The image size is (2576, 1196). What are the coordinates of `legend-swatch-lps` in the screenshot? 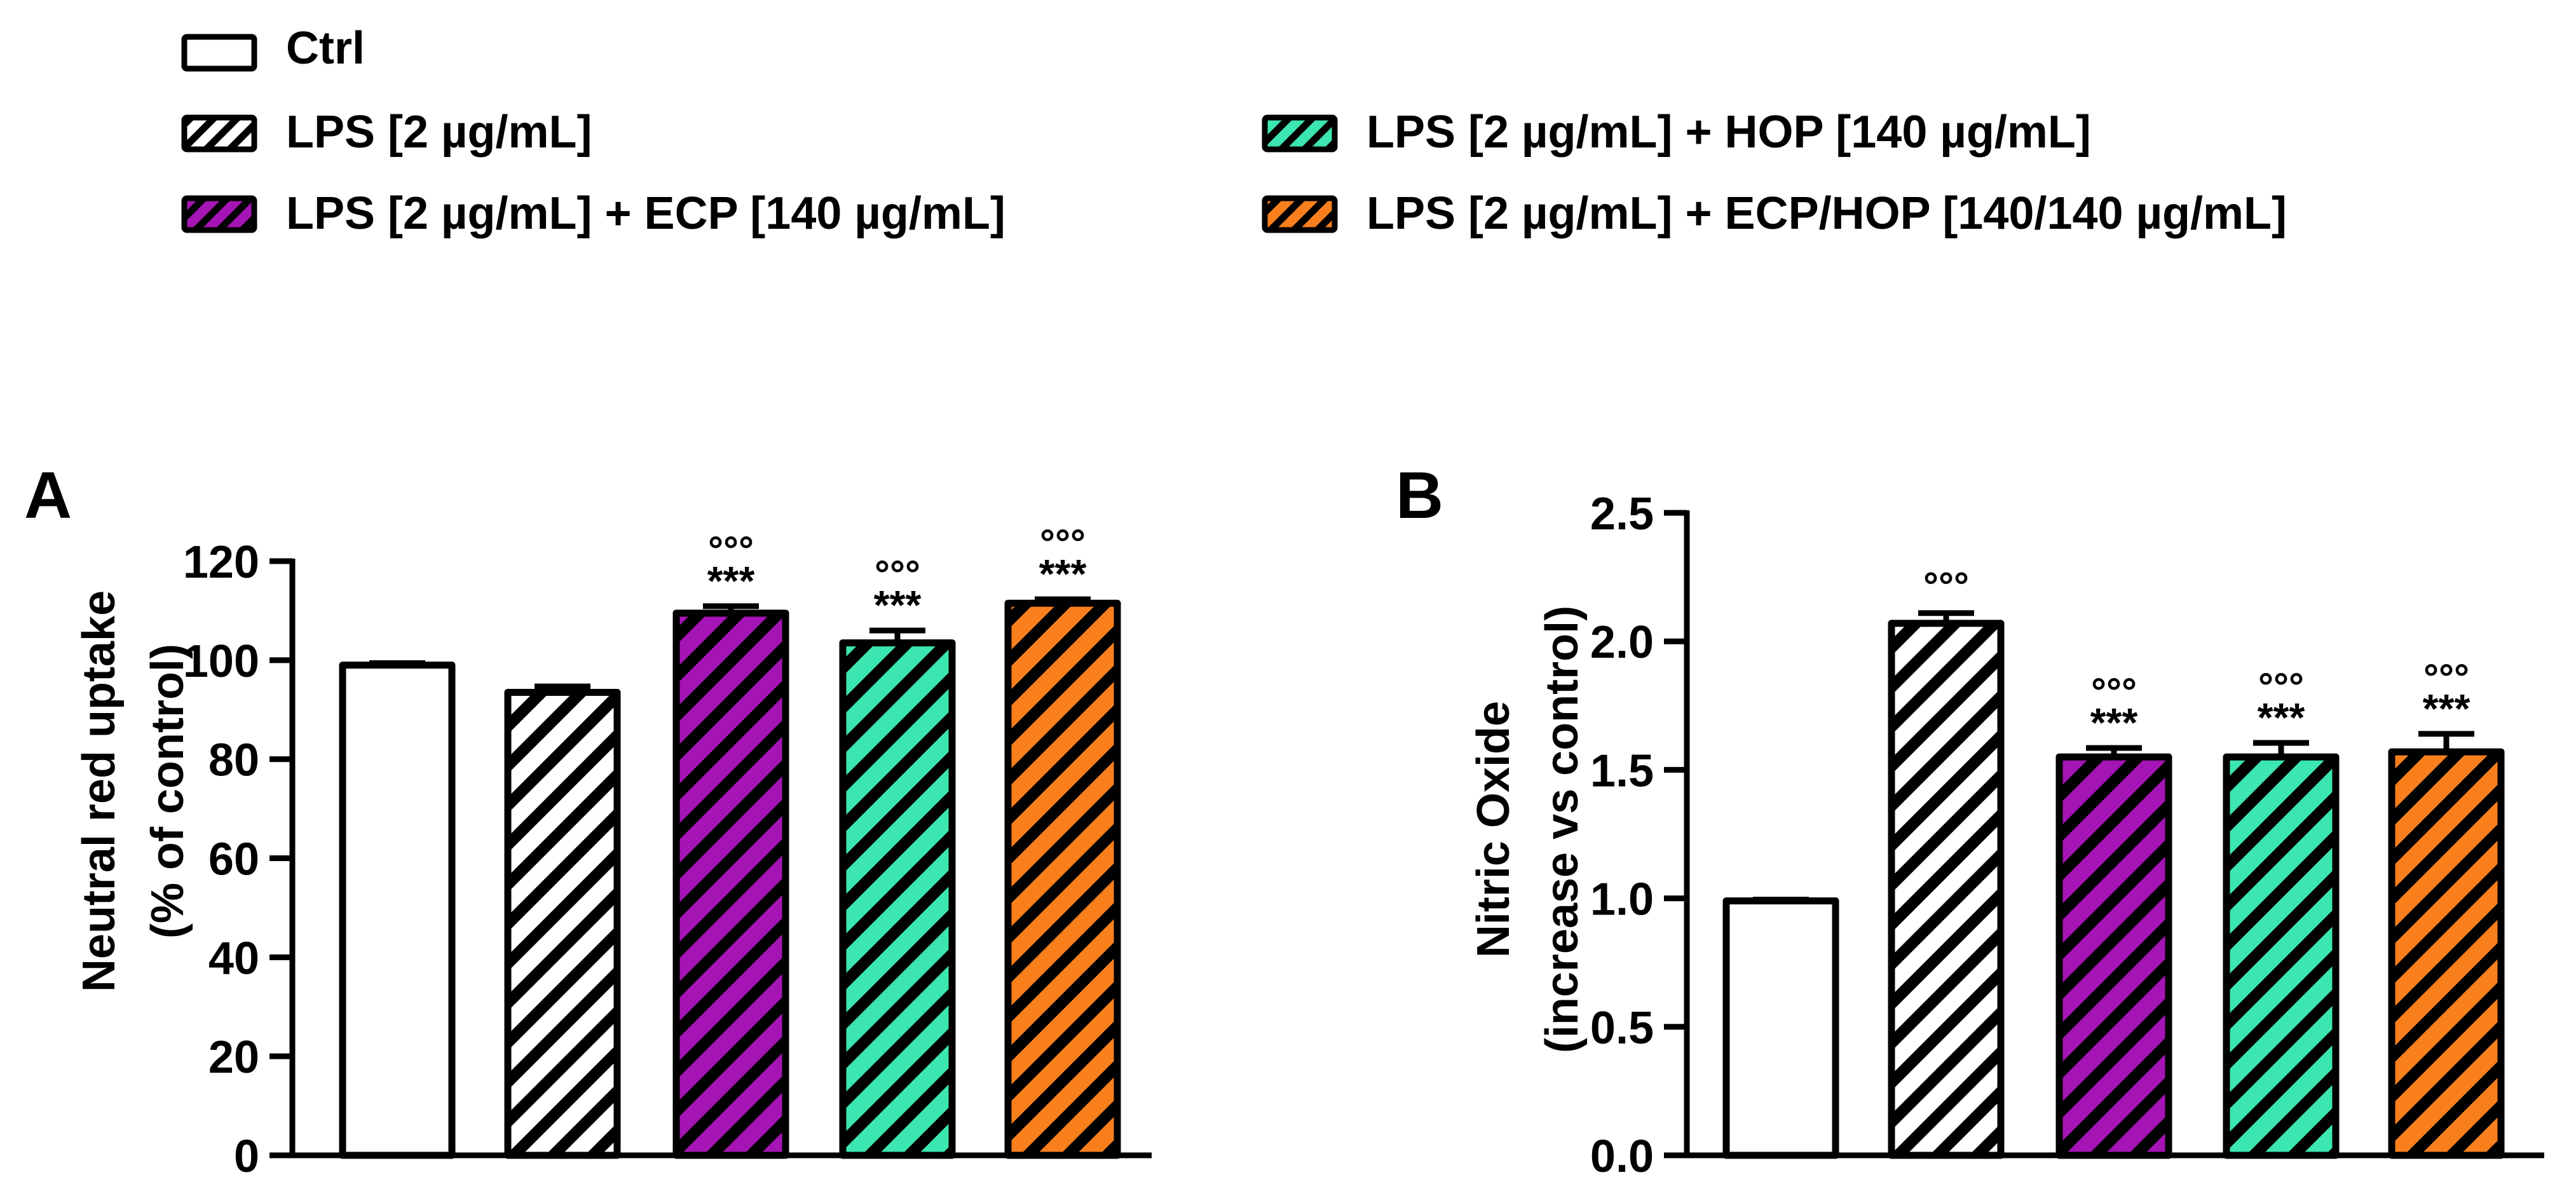 It's located at (219, 133).